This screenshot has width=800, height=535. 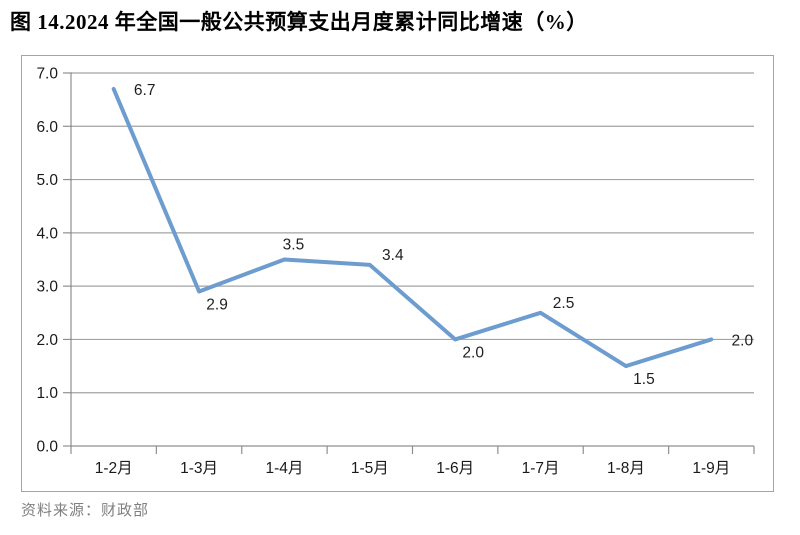 What do you see at coordinates (299, 22) in the screenshot?
I see `chart-title: 图 14.2024 年全国一般公共预算支出月度累计同比增速（%）` at bounding box center [299, 22].